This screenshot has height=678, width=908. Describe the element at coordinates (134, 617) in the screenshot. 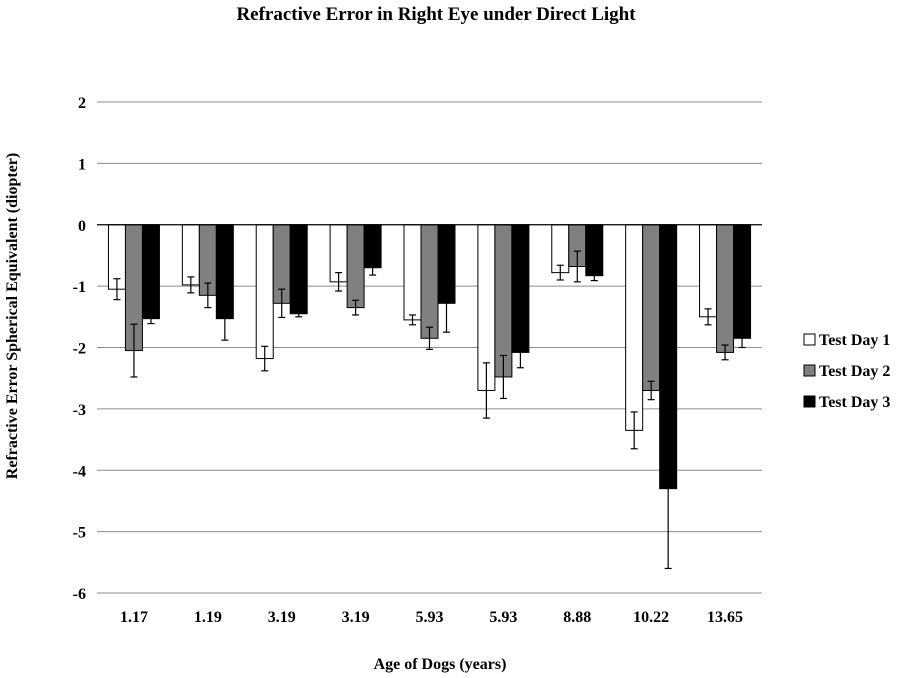

I see `x-tick-label: 1.17` at that location.